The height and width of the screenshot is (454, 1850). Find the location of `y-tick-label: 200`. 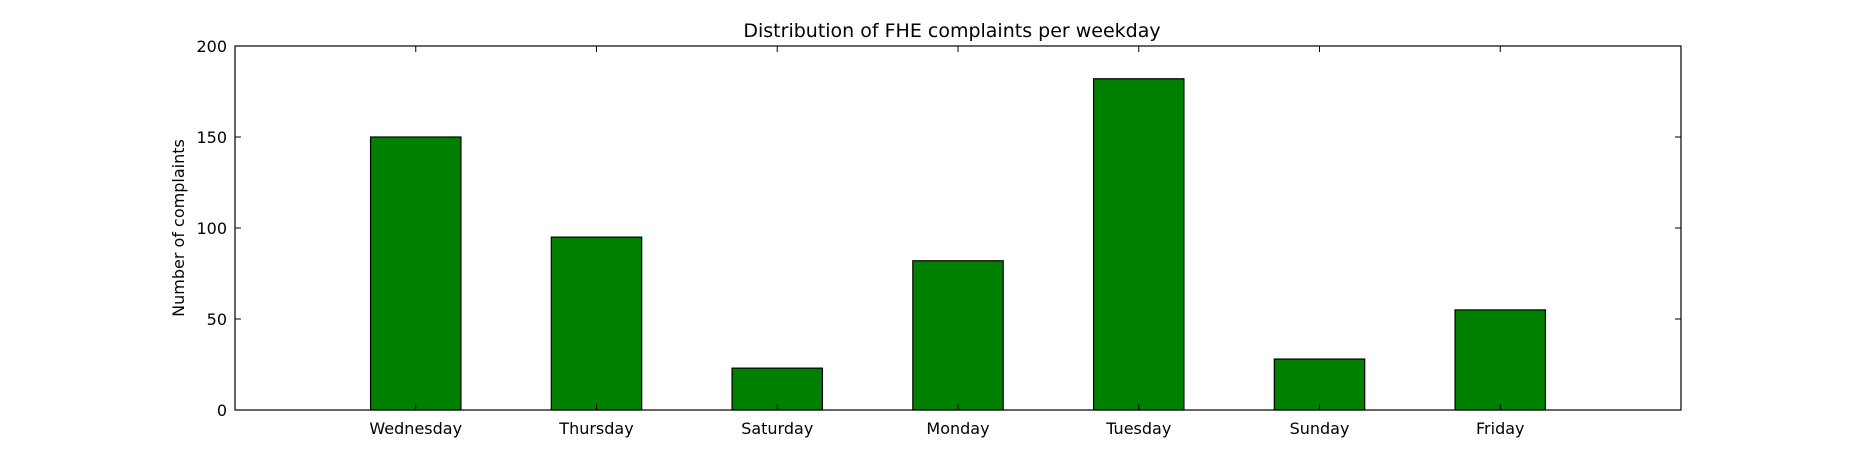

y-tick-label: 200 is located at coordinates (211, 46).